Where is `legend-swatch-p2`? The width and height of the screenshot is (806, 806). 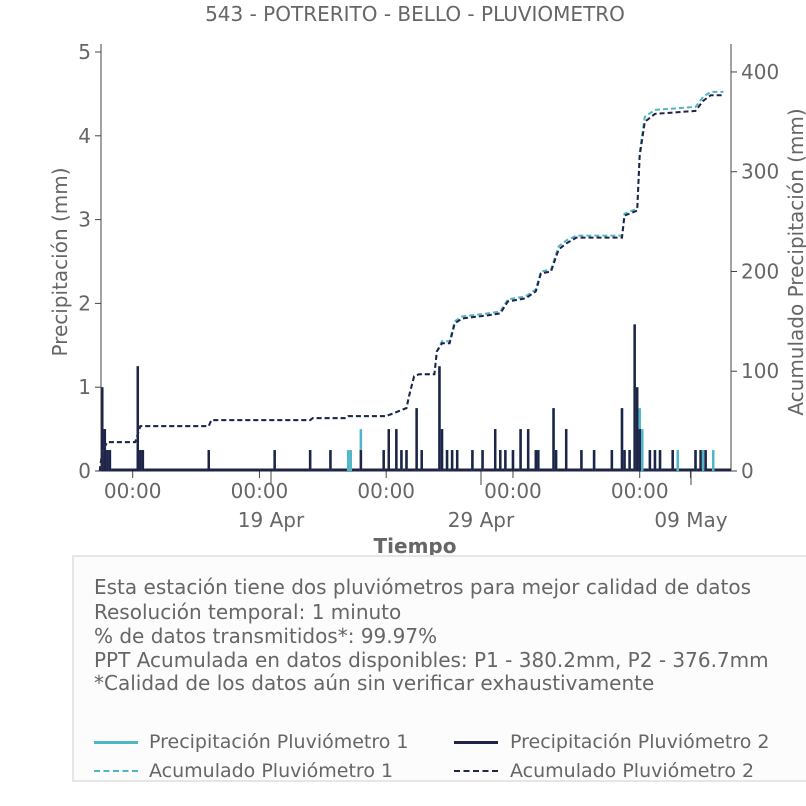 legend-swatch-p2 is located at coordinates (476, 742).